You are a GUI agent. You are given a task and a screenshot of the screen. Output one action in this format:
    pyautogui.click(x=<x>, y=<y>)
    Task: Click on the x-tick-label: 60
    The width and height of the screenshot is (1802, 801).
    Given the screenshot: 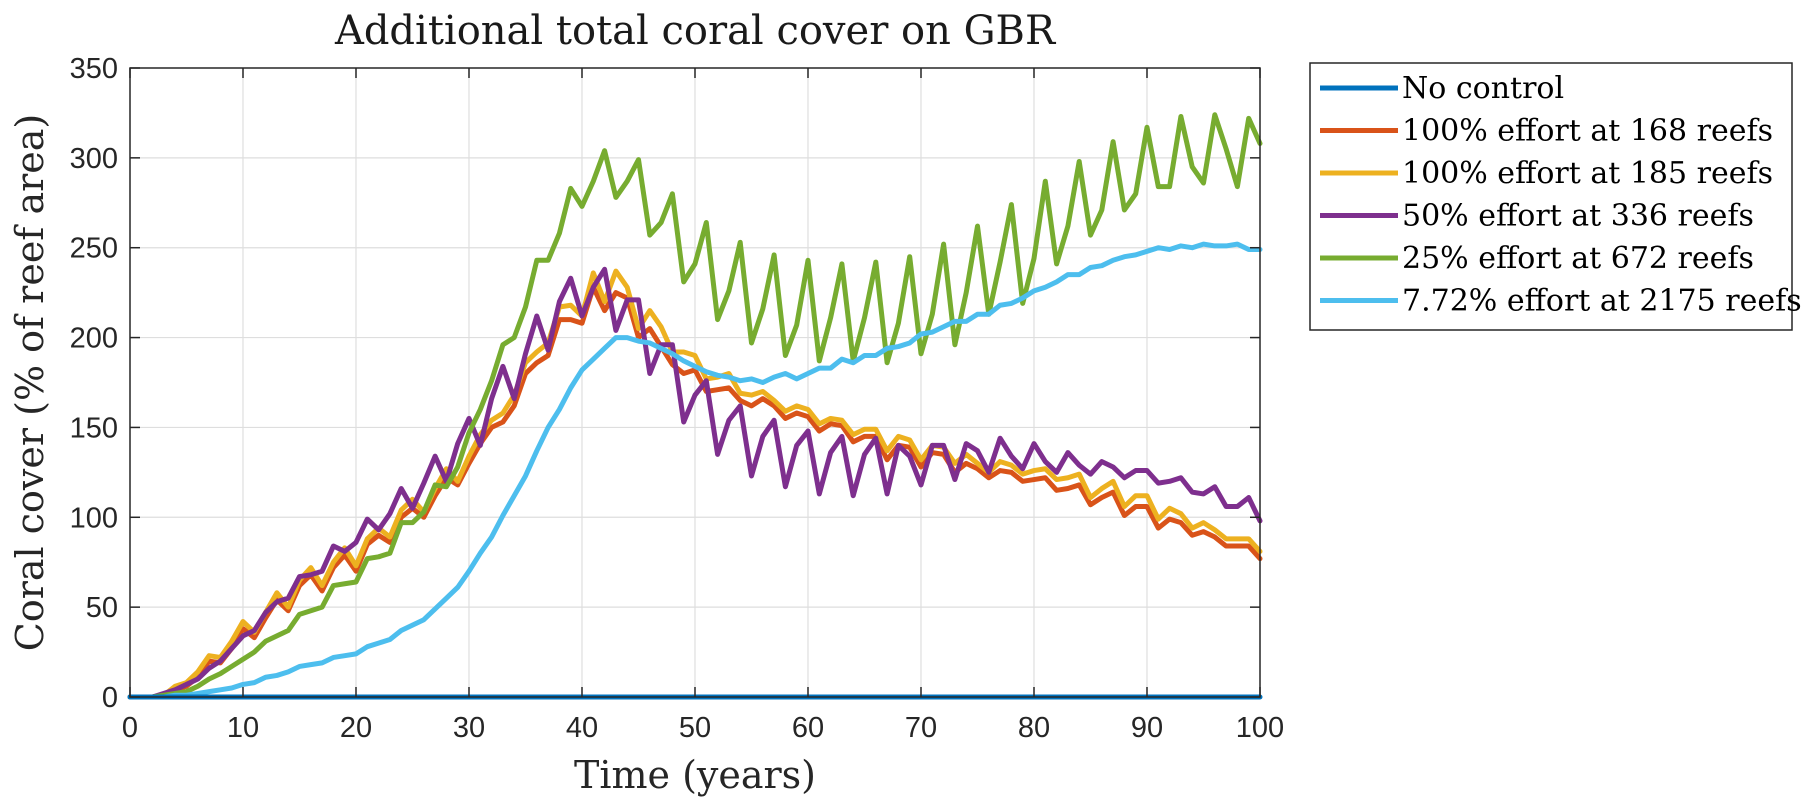 What is the action you would take?
    pyautogui.click(x=808, y=728)
    